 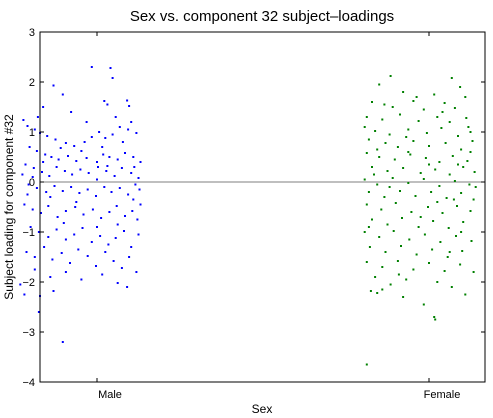 What do you see at coordinates (32, 83) in the screenshot?
I see `y-tick-label: 2` at bounding box center [32, 83].